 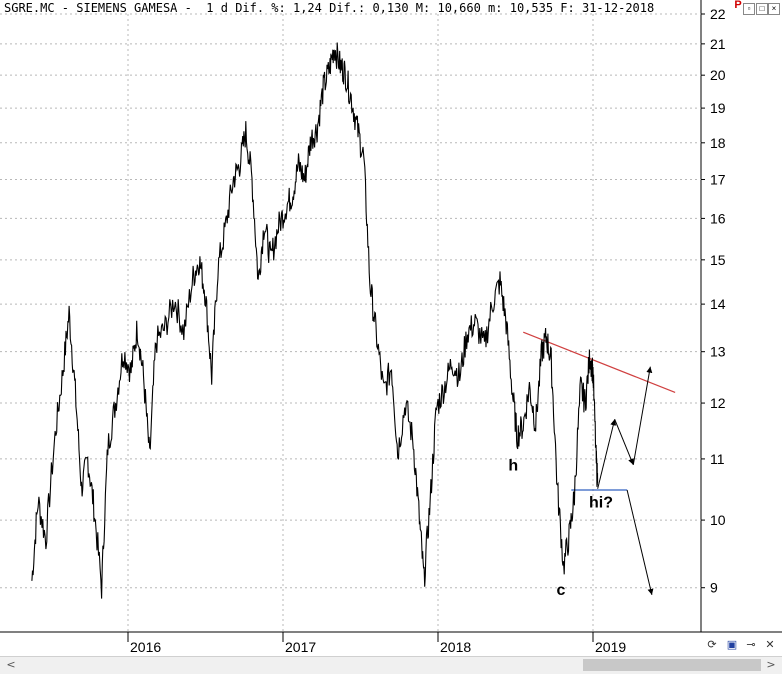 What do you see at coordinates (718, 108) in the screenshot?
I see `y-tick-label: 19` at bounding box center [718, 108].